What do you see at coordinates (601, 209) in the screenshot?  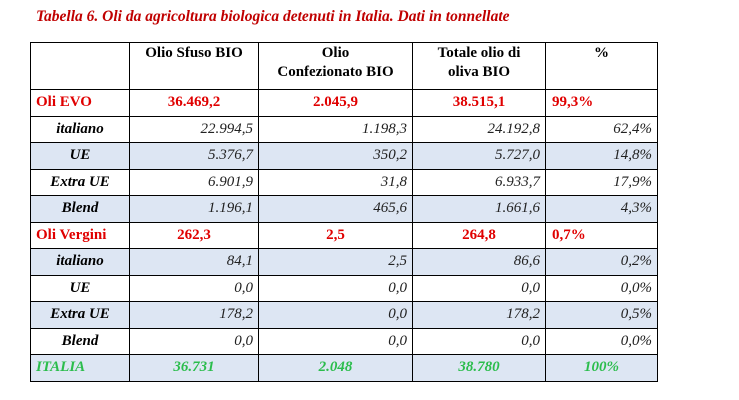 I see `cell-percent: 4,3%` at bounding box center [601, 209].